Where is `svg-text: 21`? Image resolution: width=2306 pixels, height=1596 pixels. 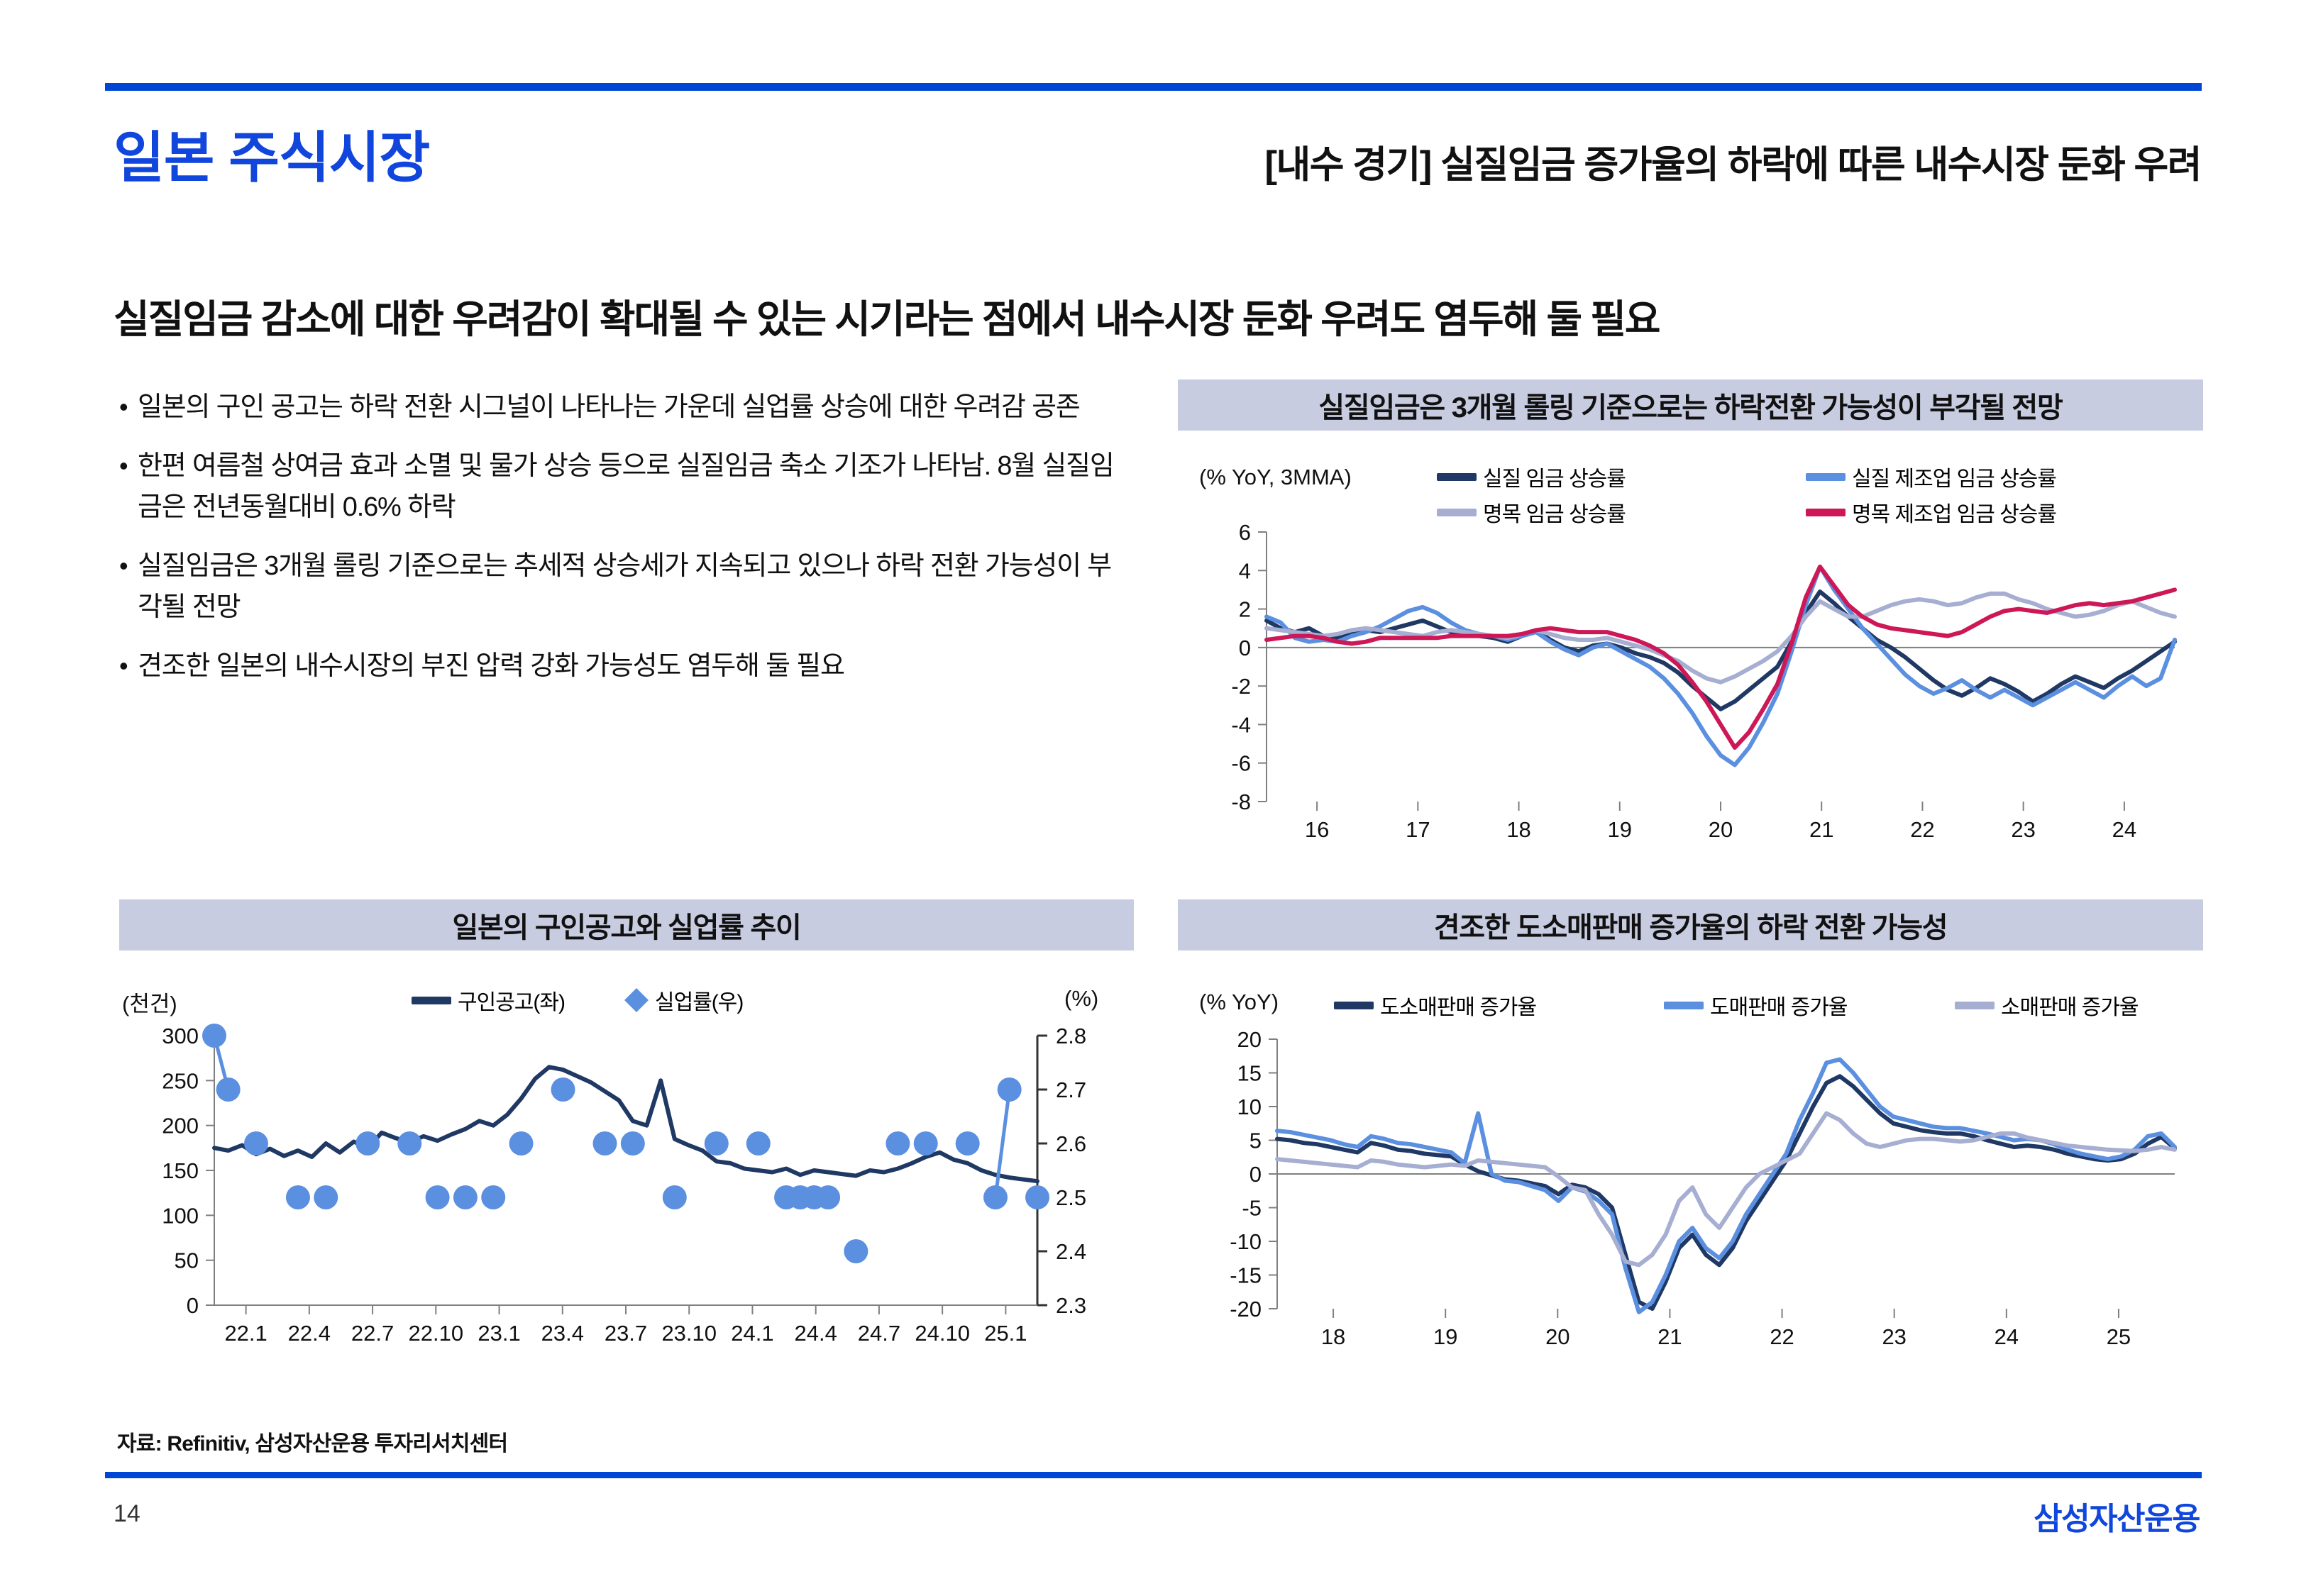 svg-text: 21 is located at coordinates (1821, 829).